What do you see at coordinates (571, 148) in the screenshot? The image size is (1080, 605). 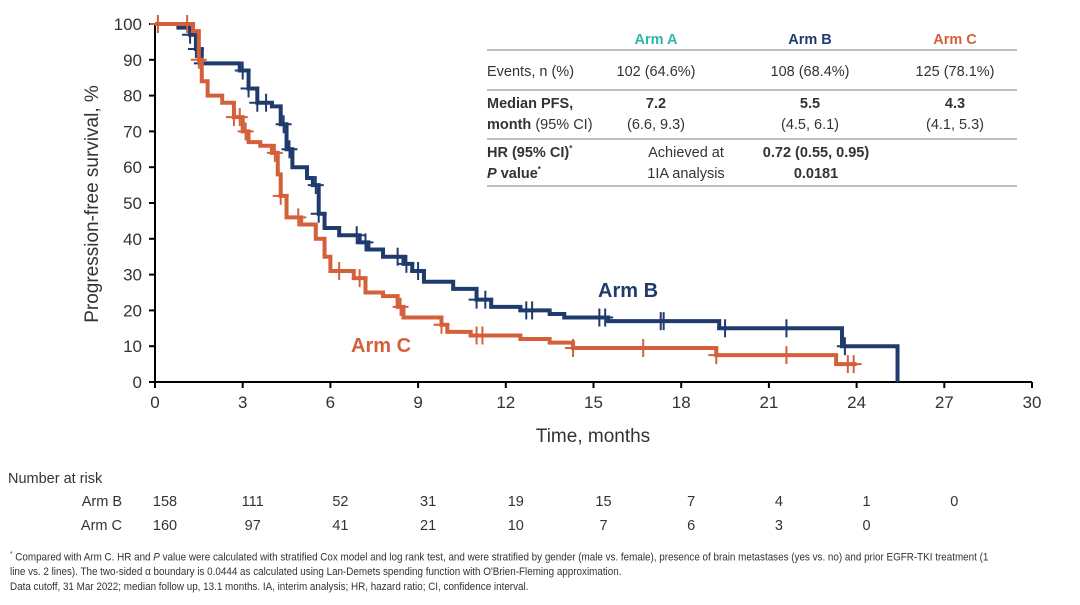 I see `hr-mark: *` at bounding box center [571, 148].